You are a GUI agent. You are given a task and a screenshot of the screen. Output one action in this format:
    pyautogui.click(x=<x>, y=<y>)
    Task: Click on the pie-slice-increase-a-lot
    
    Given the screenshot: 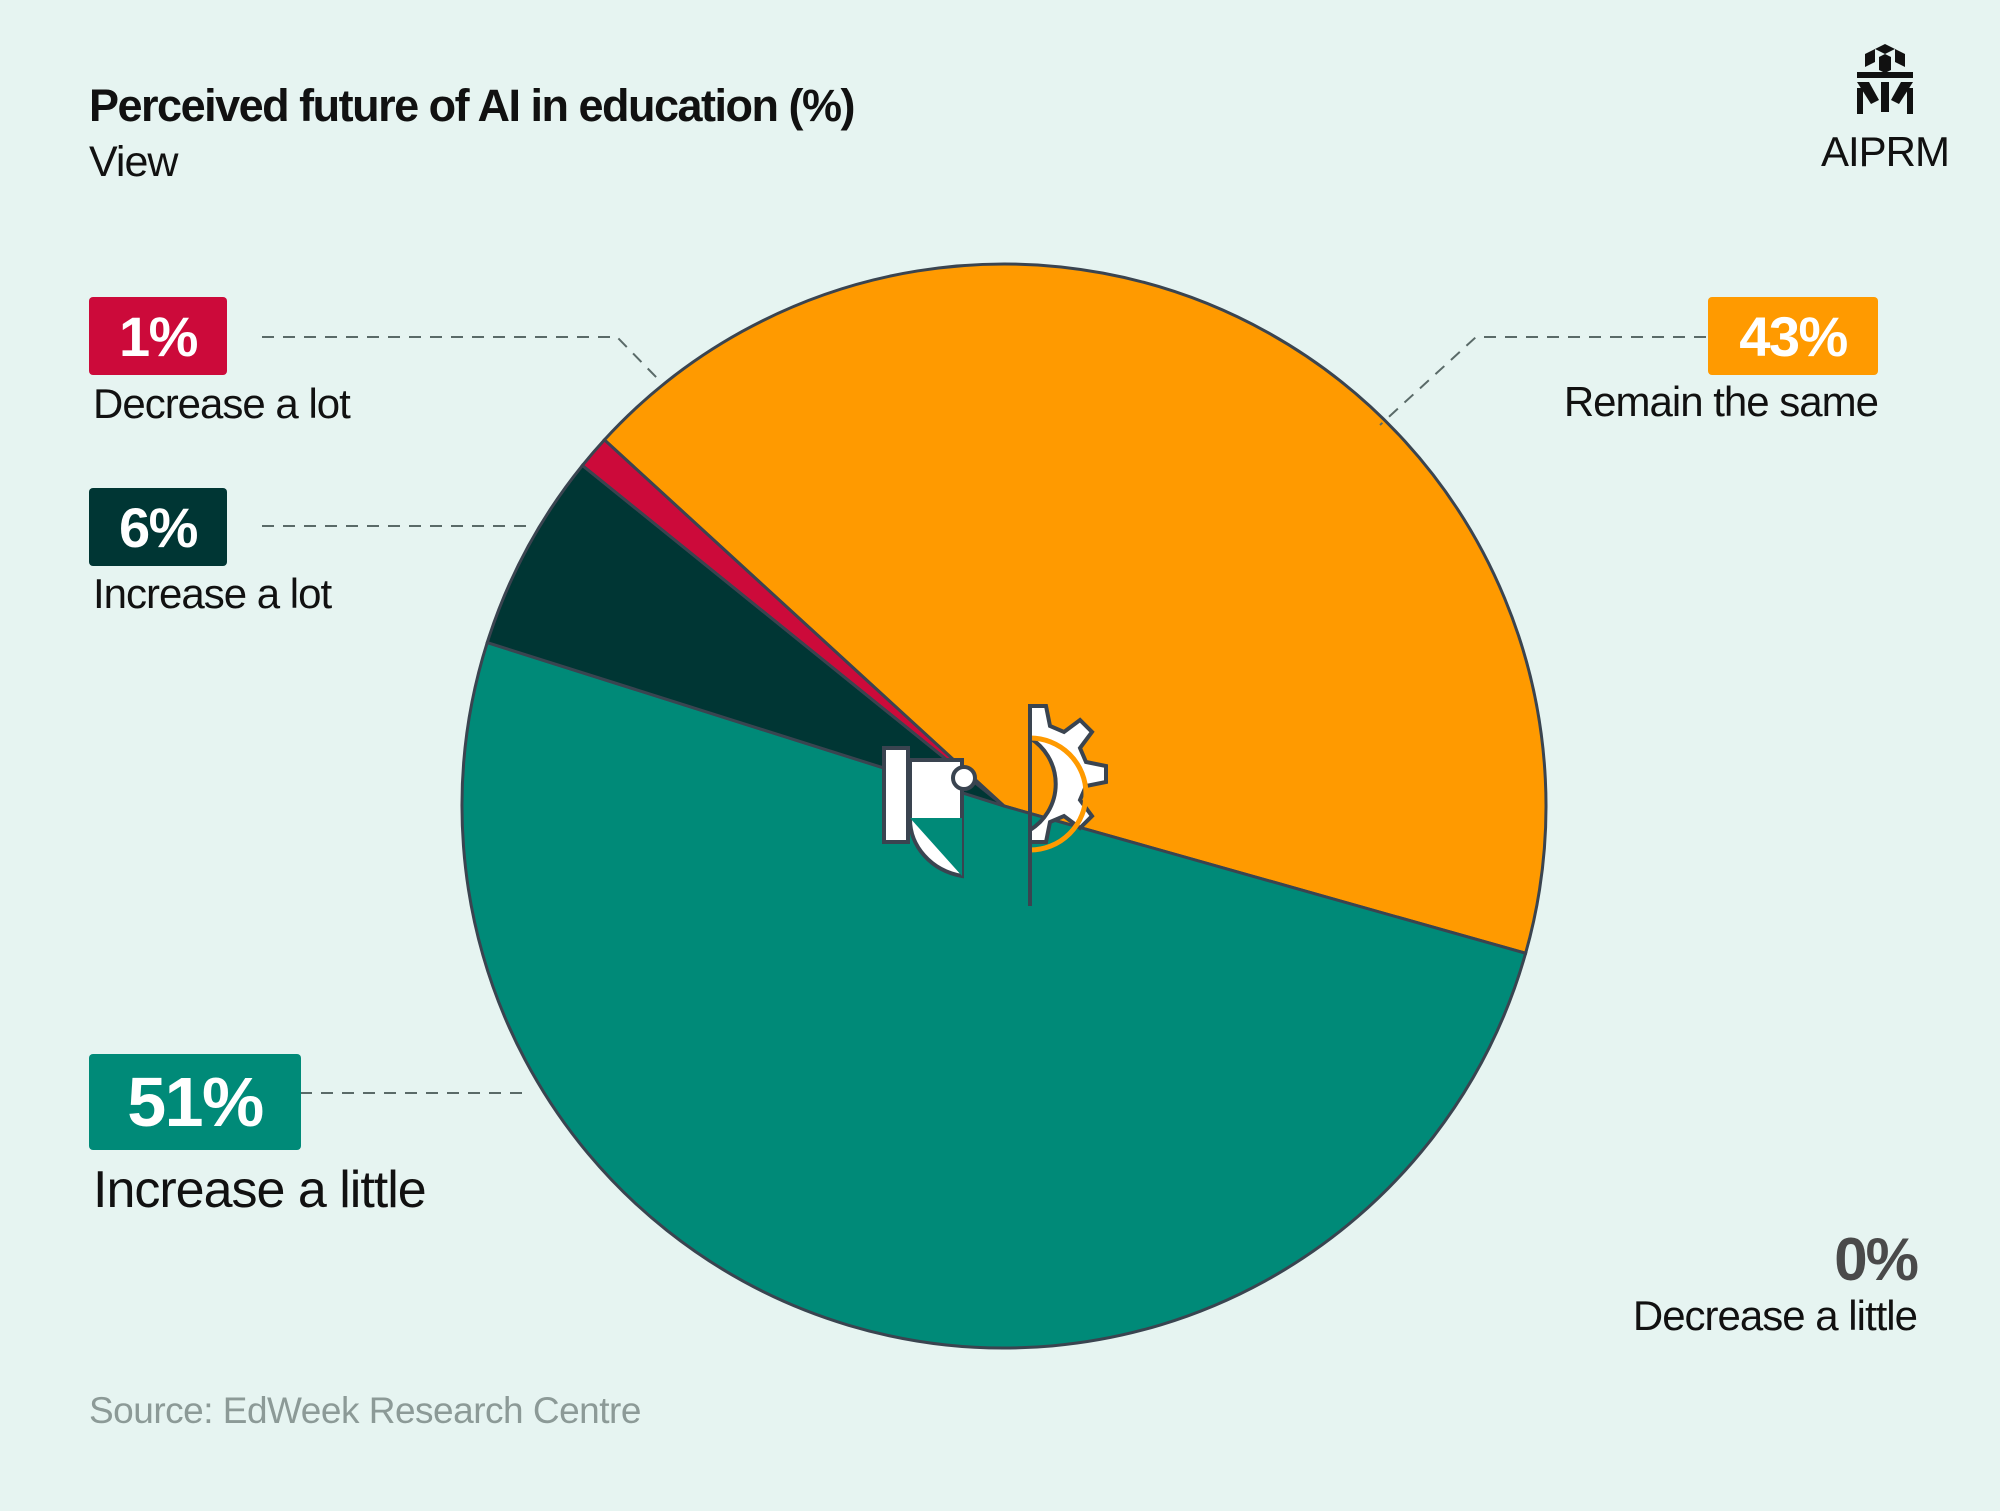 What is the action you would take?
    pyautogui.click(x=745, y=635)
    